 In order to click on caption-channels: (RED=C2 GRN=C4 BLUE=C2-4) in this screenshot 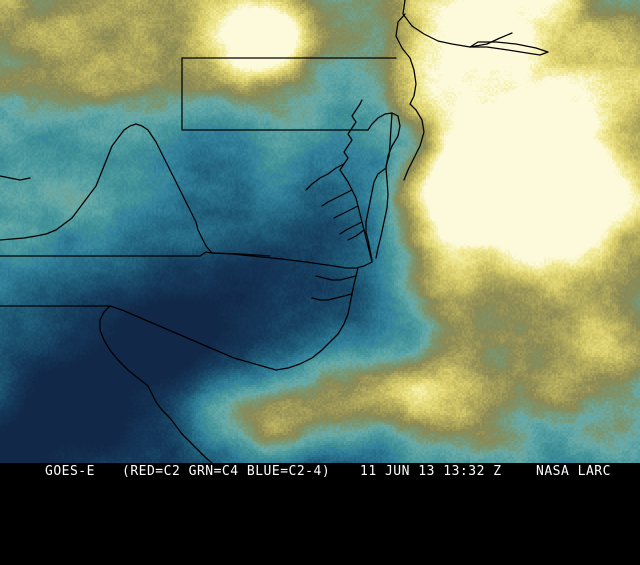, I will do `click(226, 471)`.